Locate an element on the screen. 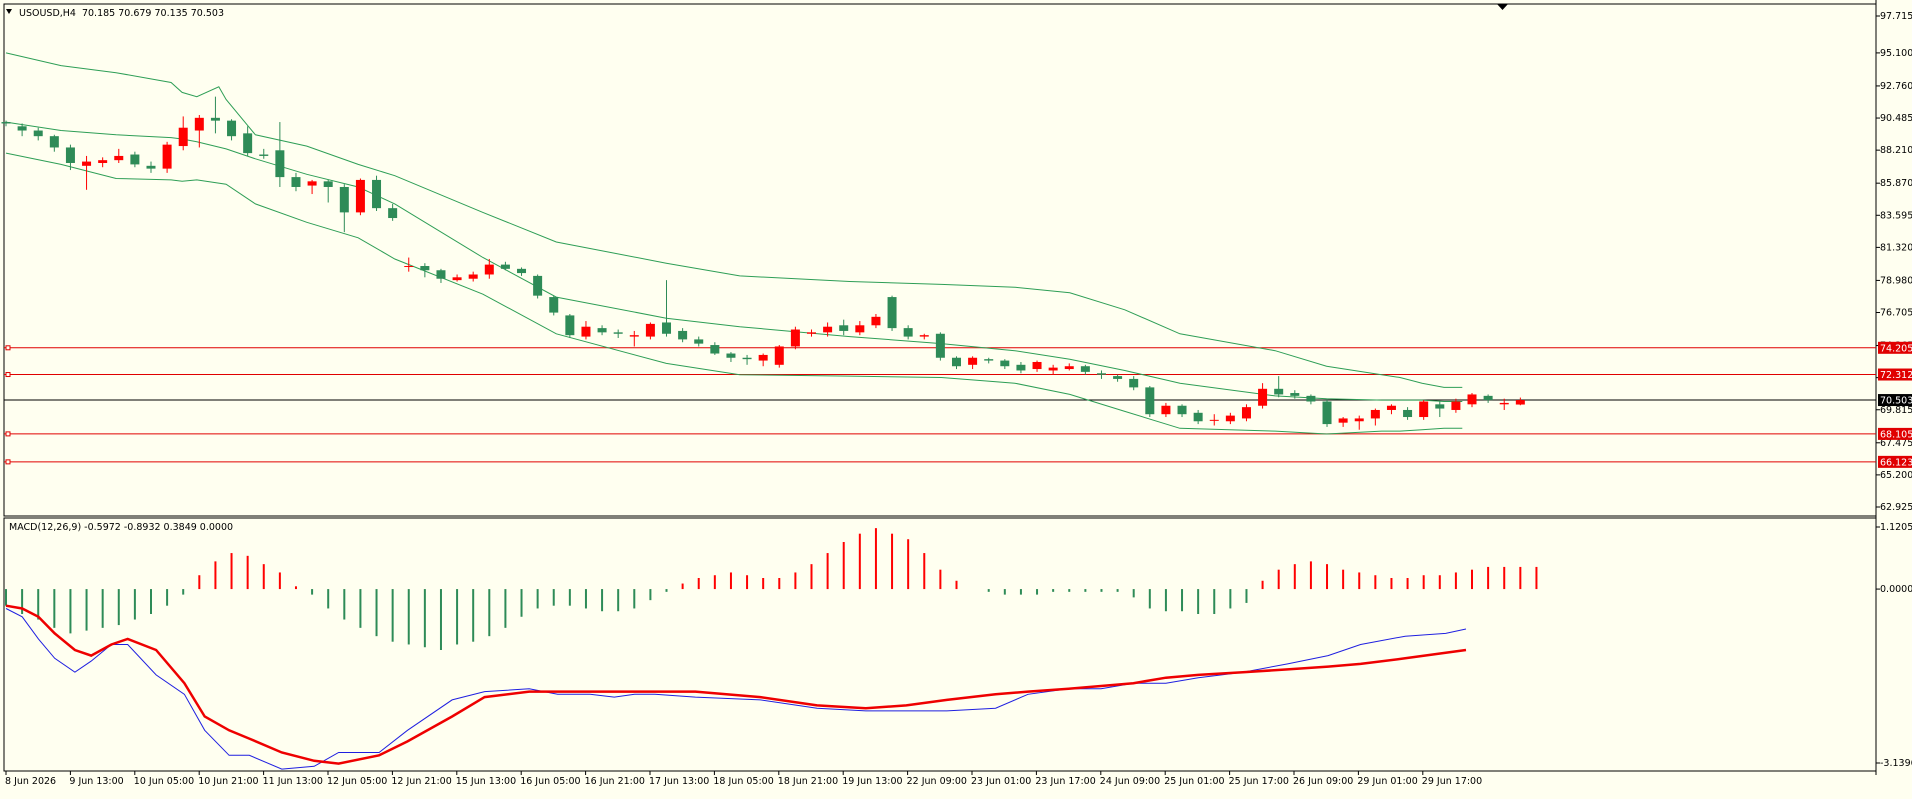 This screenshot has height=799, width=1912. time-tick-label: 16 Jun 05:00 is located at coordinates (550, 781).